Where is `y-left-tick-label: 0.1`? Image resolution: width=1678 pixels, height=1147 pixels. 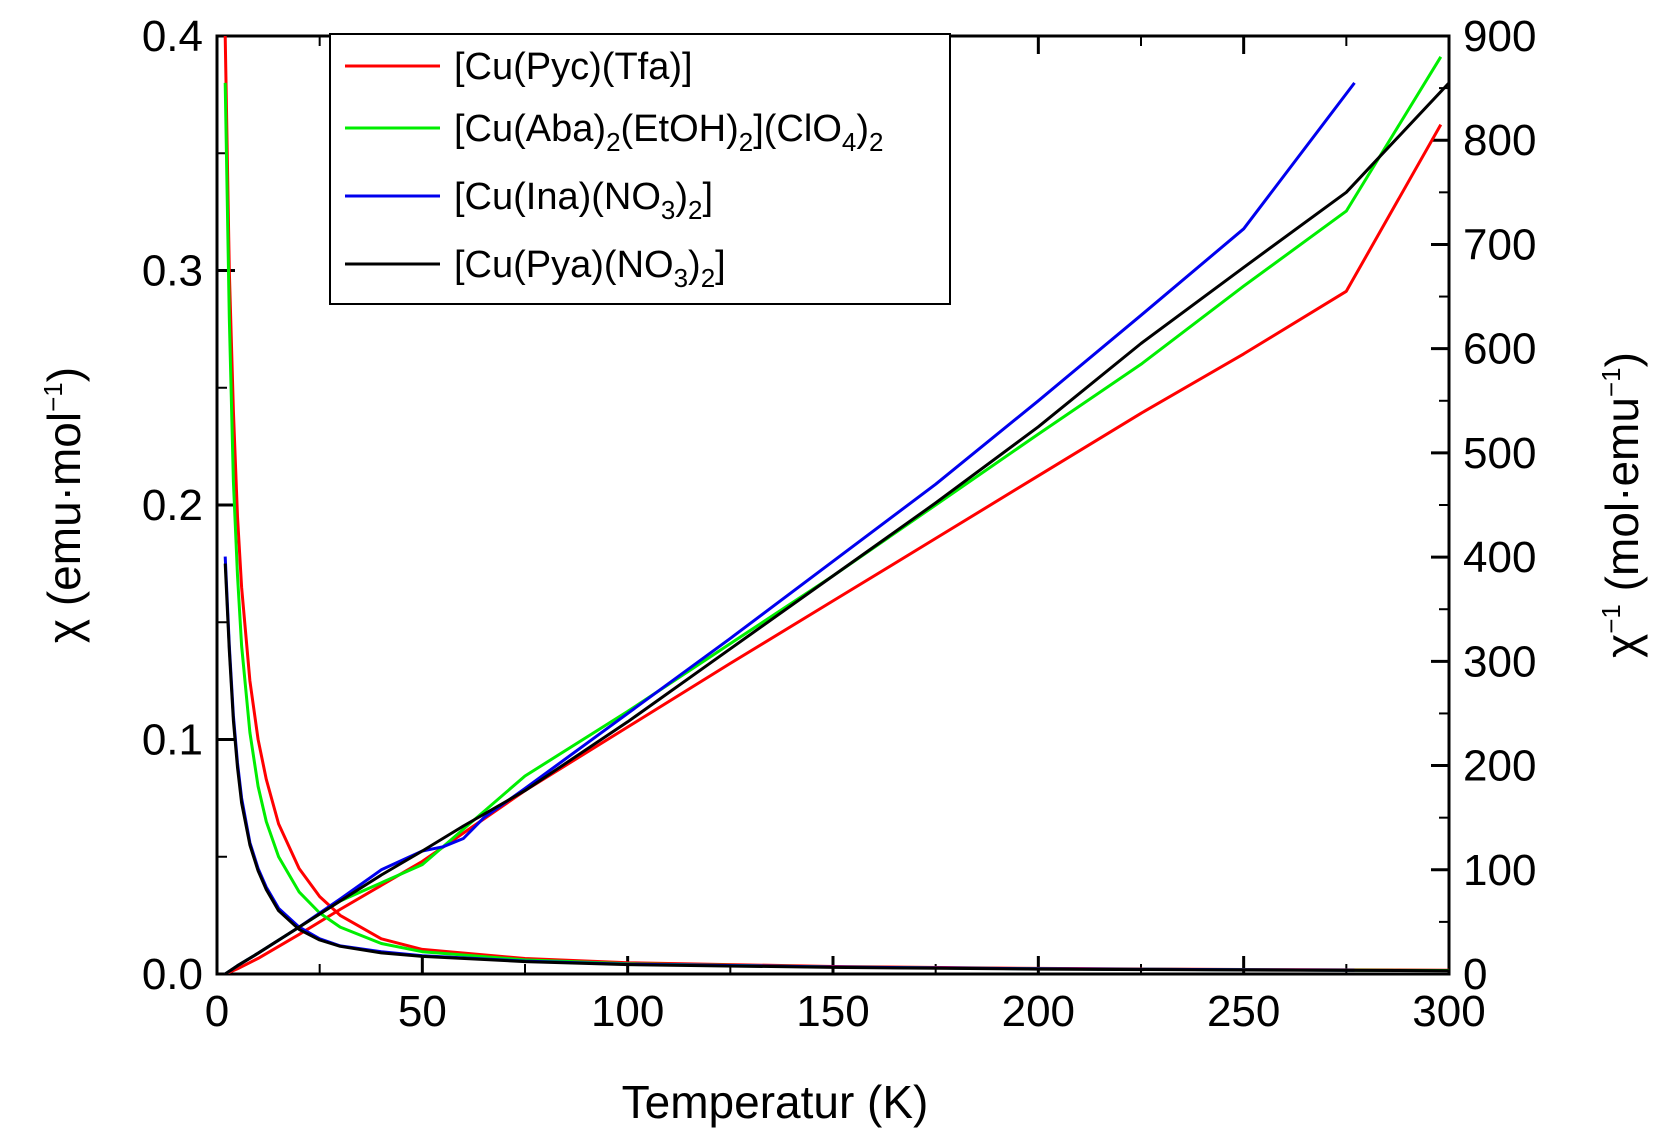 y-left-tick-label: 0.1 is located at coordinates (172, 740).